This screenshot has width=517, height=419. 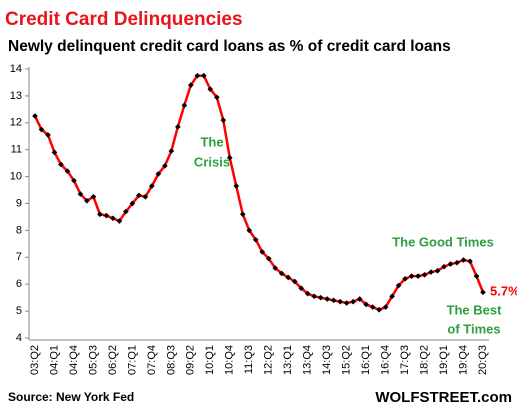 What do you see at coordinates (132, 360) in the screenshot?
I see `x-tick-label: 07:Q1` at bounding box center [132, 360].